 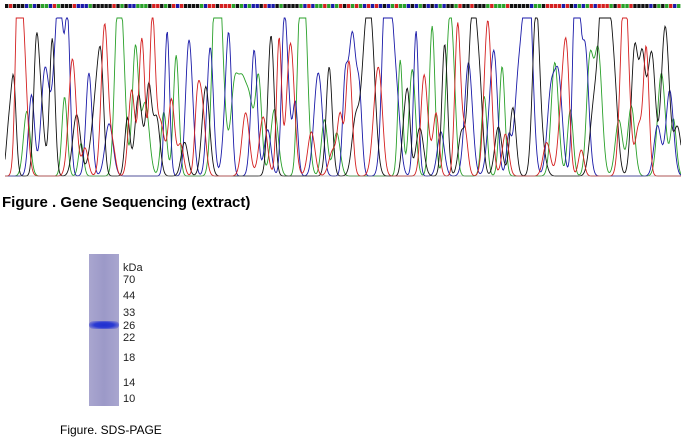 I want to click on base-call-strip, so click(x=343, y=6).